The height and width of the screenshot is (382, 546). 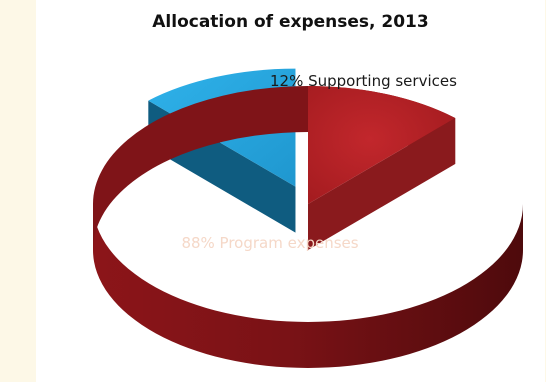 I want to click on slice-label-supporting-services: 12% Supporting services, so click(x=363, y=81).